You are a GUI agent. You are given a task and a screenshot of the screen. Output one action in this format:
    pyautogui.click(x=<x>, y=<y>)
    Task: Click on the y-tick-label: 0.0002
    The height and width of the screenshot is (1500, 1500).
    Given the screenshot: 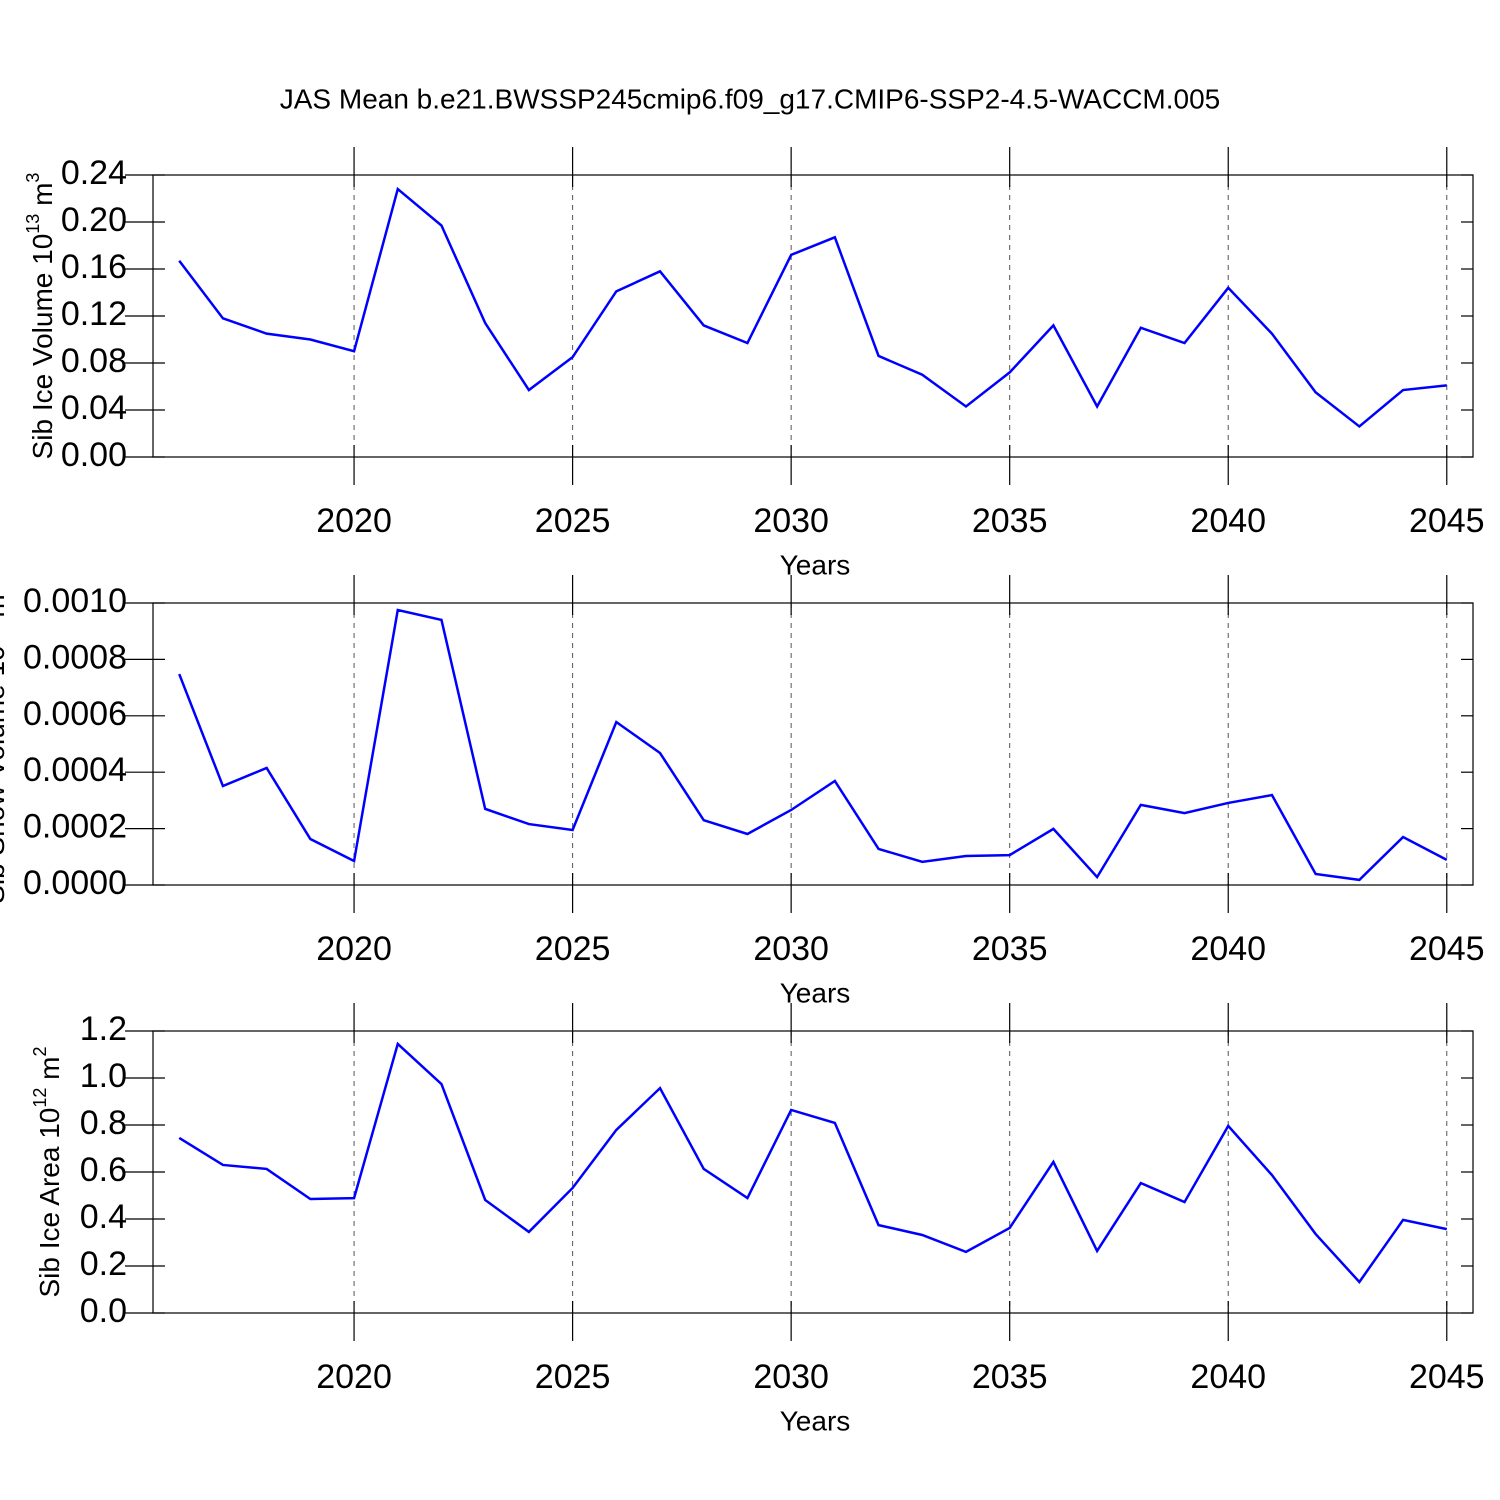 What is the action you would take?
    pyautogui.click(x=75, y=827)
    